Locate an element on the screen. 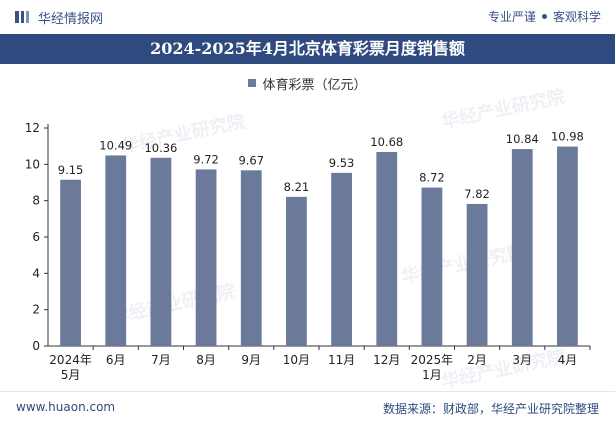 This screenshot has height=428, width=615. x-tick-label: 12月 is located at coordinates (386, 360).